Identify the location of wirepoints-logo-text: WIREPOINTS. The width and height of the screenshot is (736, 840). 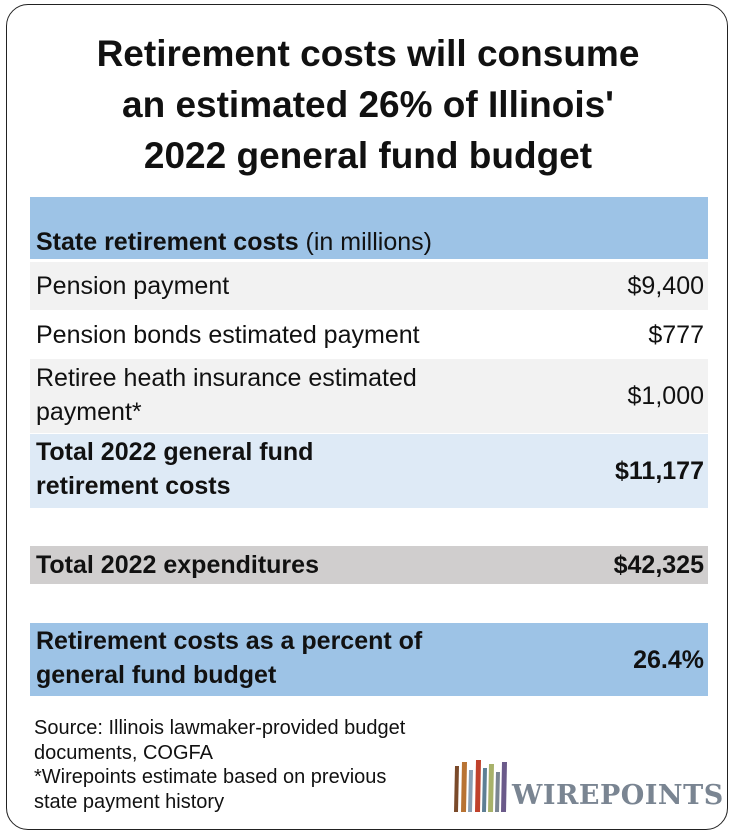
(618, 795).